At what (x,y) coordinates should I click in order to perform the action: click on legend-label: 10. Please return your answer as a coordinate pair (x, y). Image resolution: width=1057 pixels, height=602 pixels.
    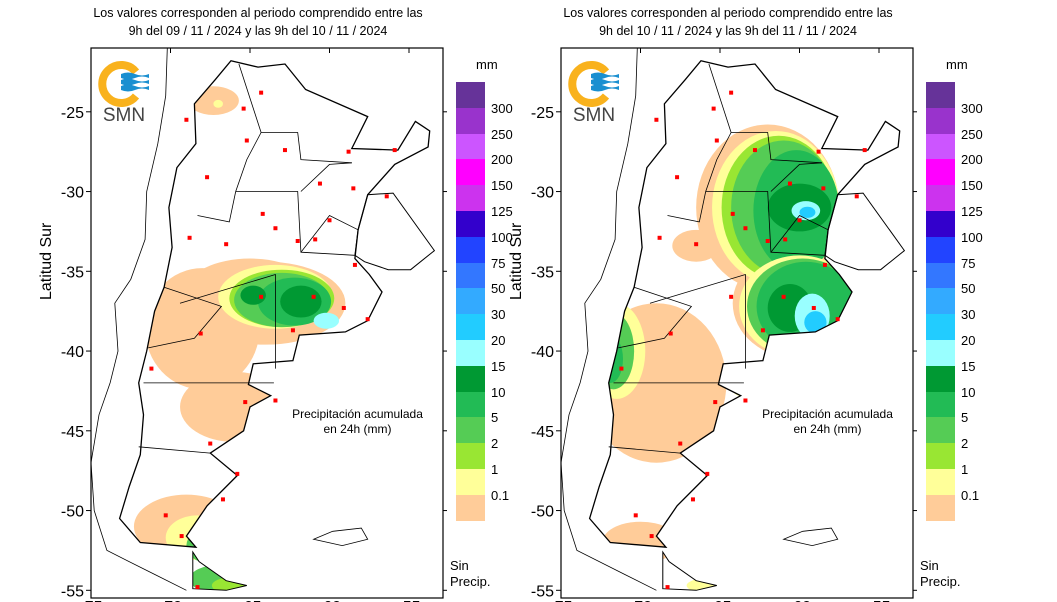
    Looking at the image, I should click on (968, 392).